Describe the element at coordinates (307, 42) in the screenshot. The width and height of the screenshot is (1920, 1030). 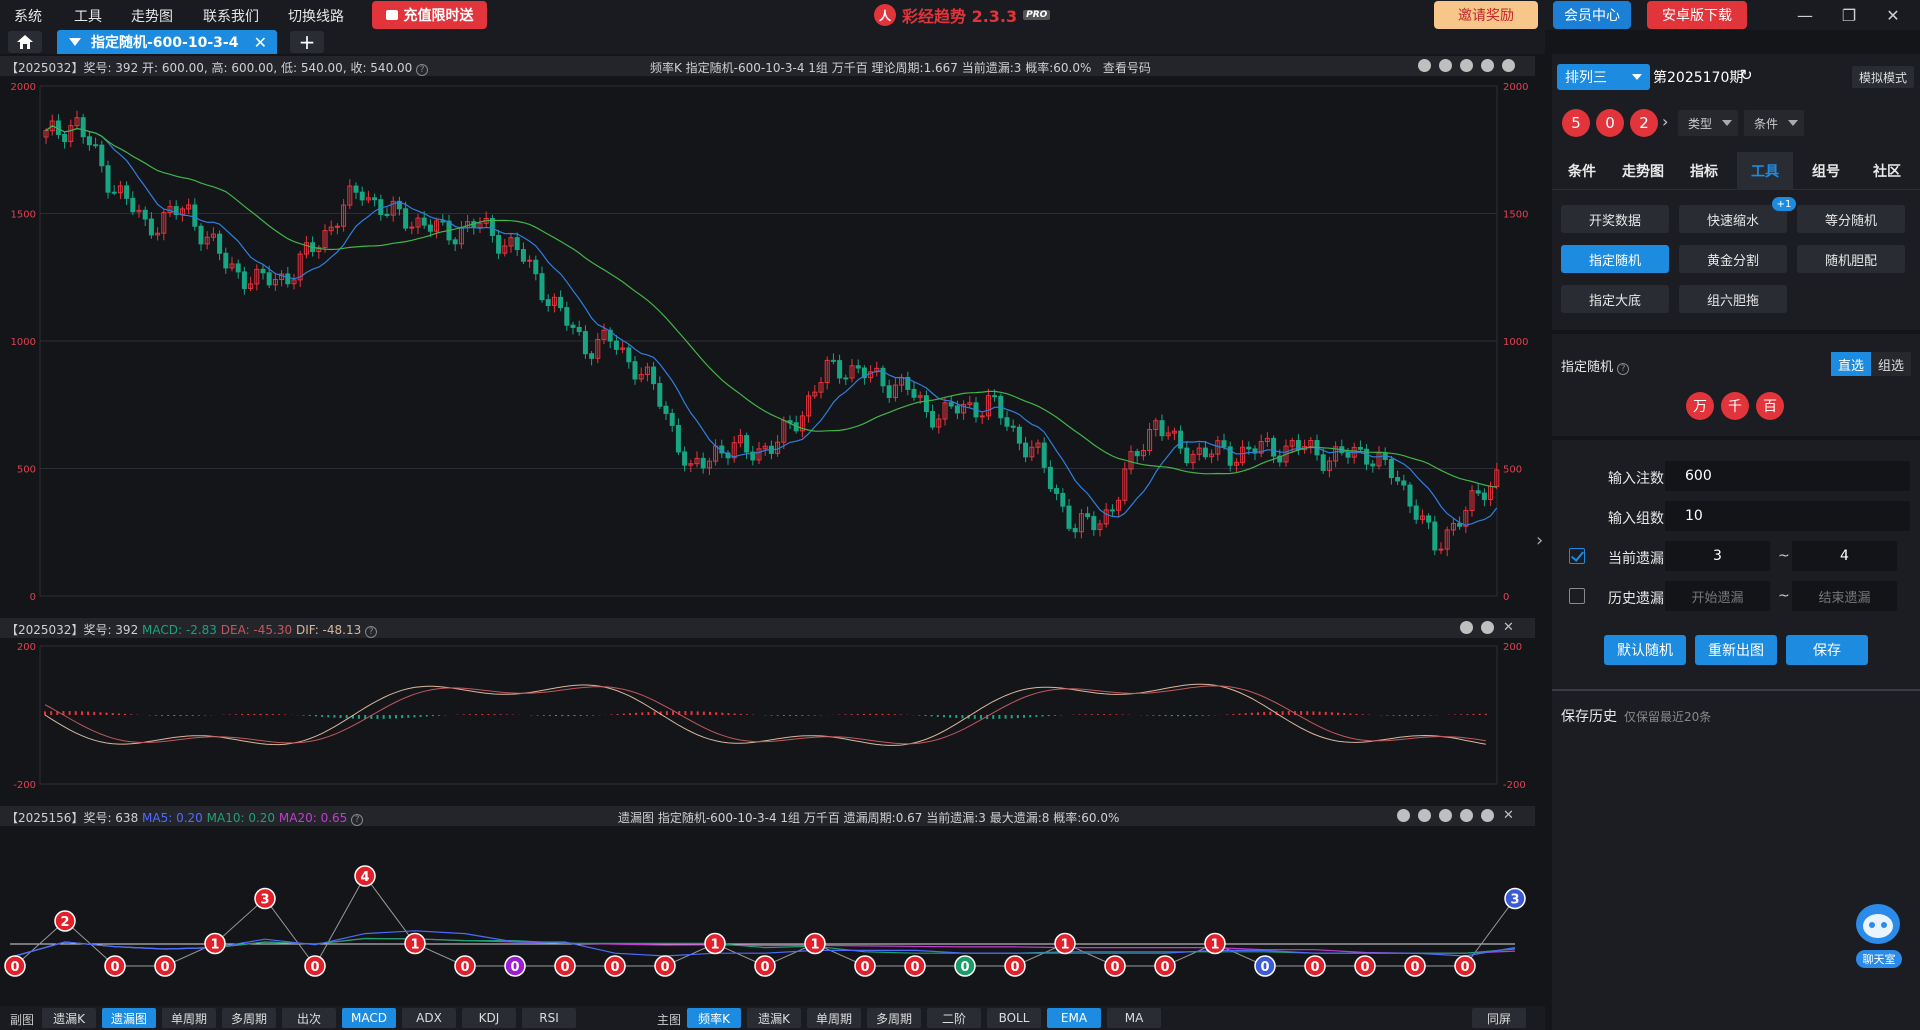
I see `add-tab-button: +` at that location.